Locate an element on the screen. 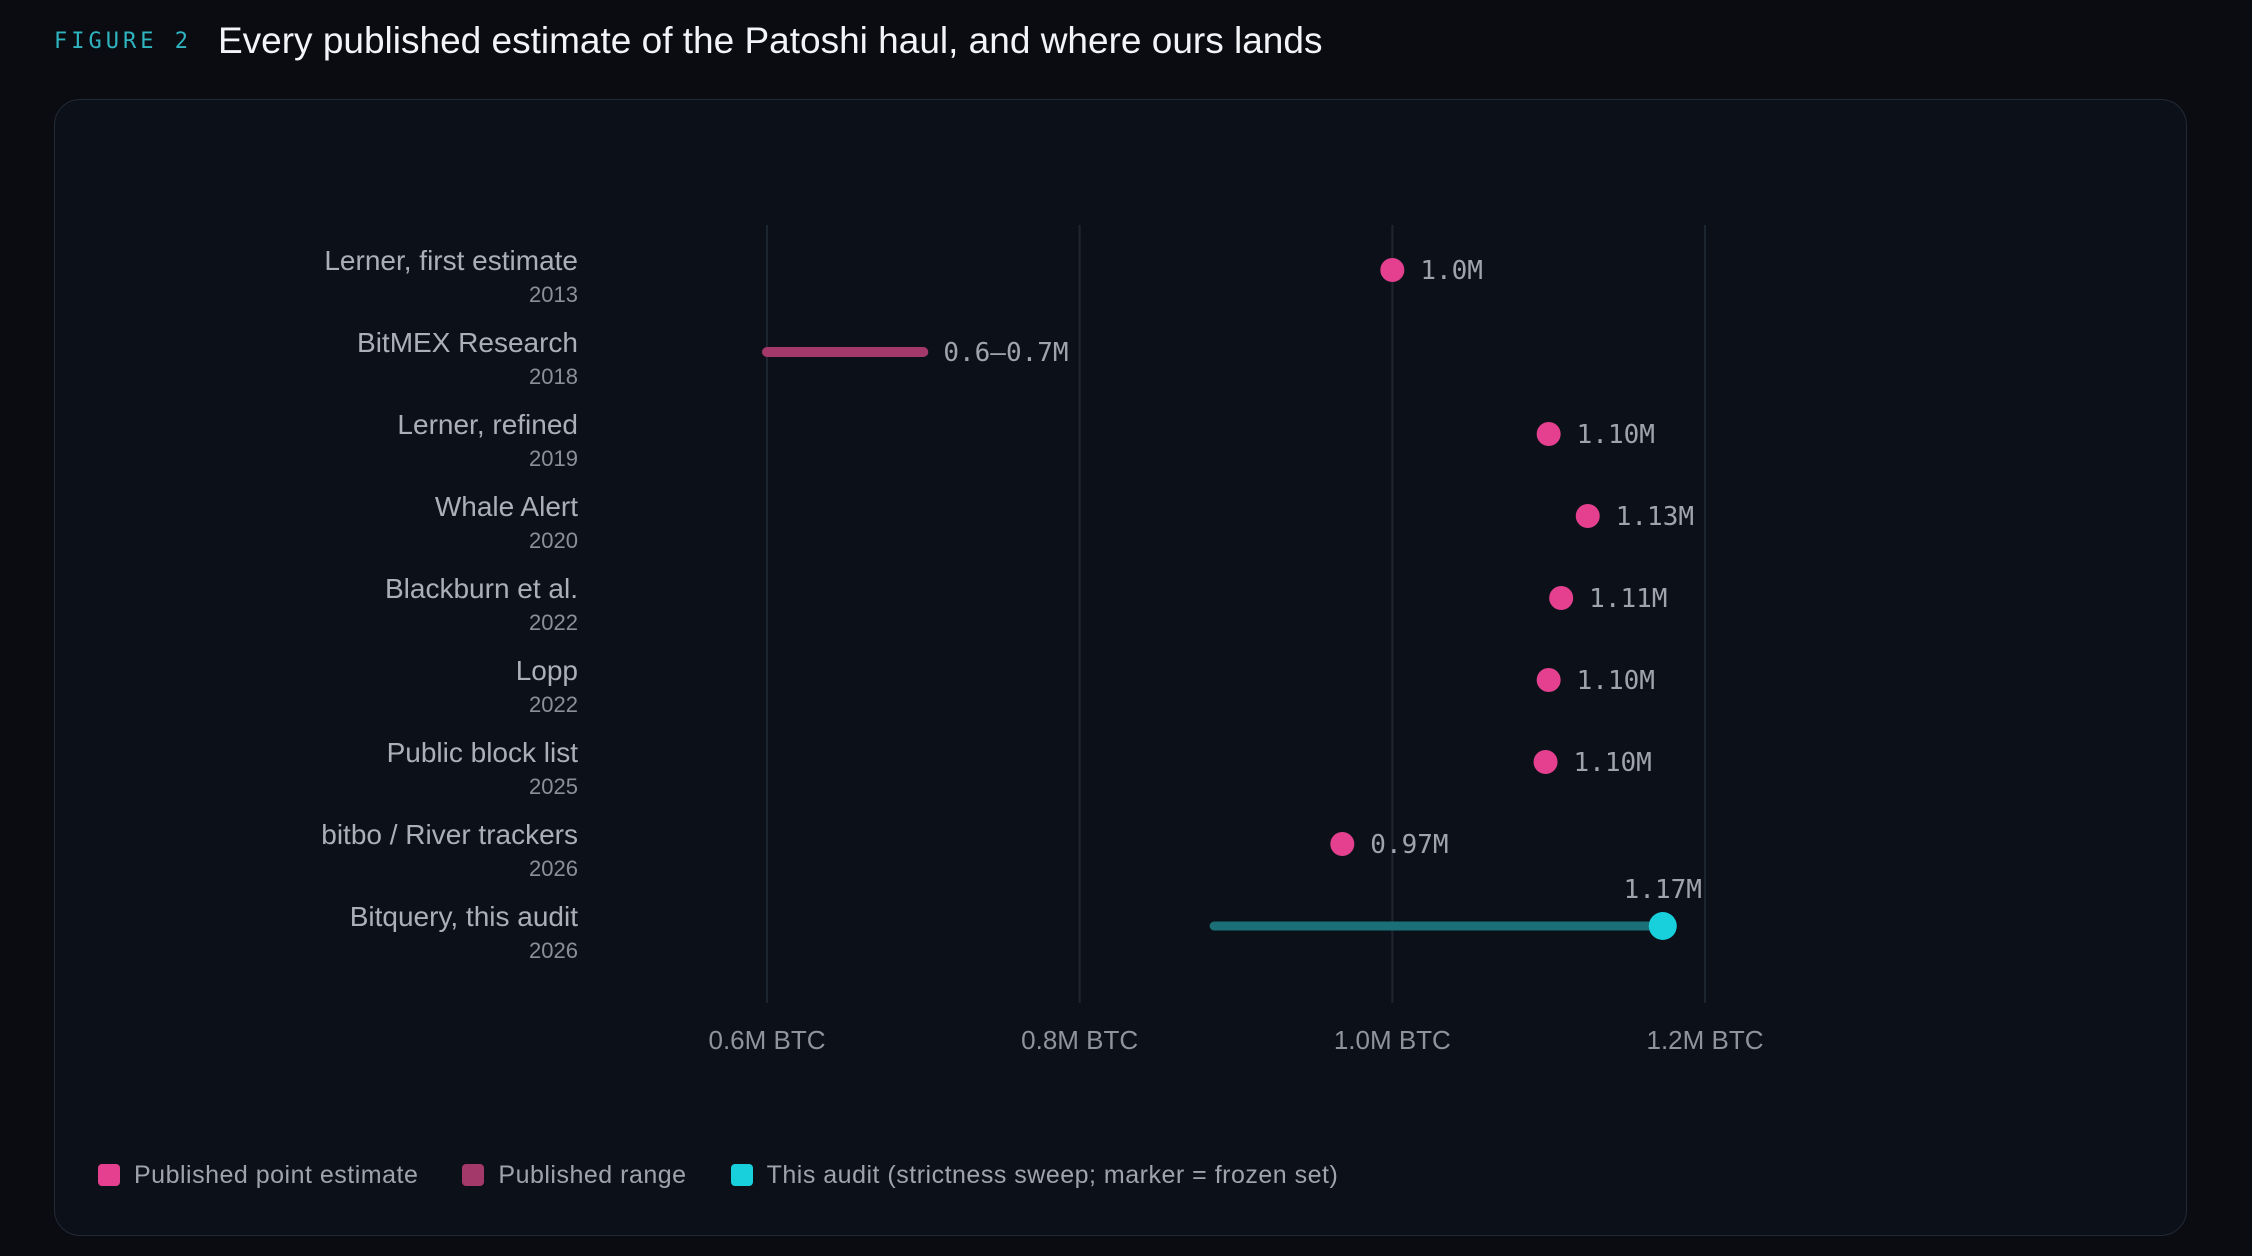 This screenshot has height=1256, width=2252. row-label: Whale Alert is located at coordinates (506, 506).